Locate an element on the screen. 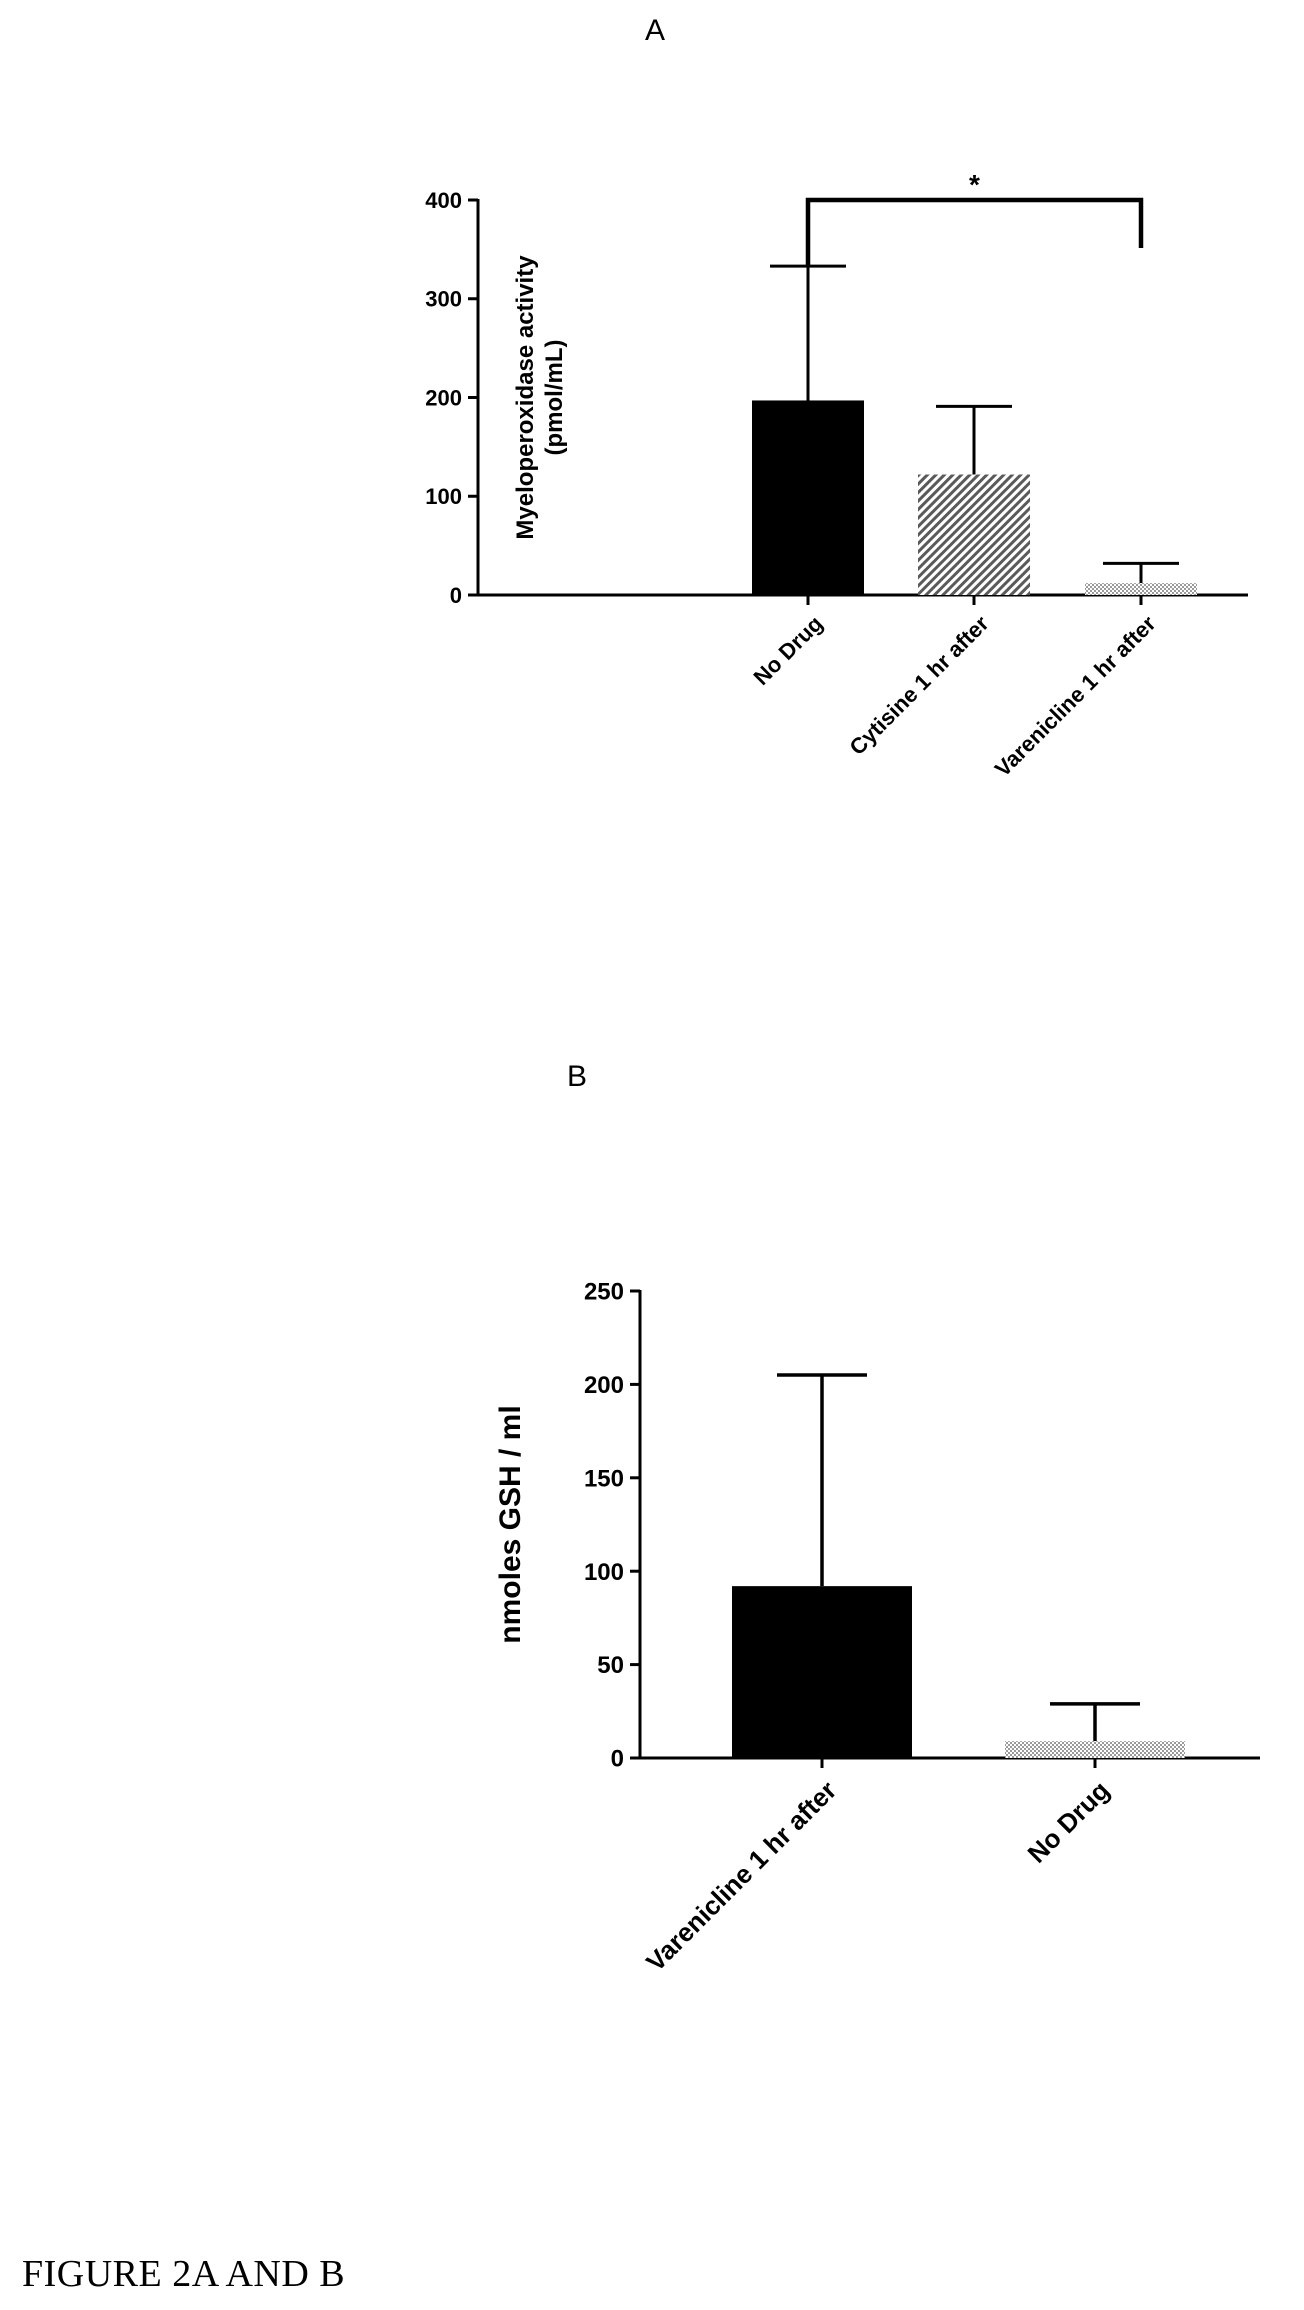 The image size is (1304, 2310). panel-a-label: A is located at coordinates (655, 30).